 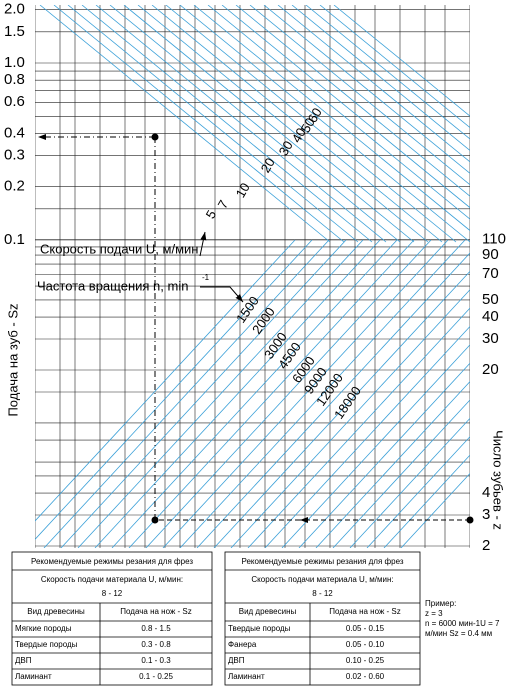 I want to click on feed-speed-label: 60, so click(x=315, y=115).